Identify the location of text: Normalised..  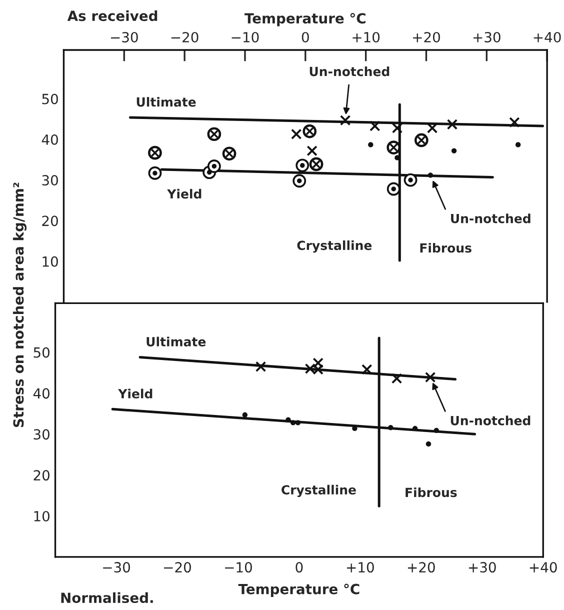
(107, 598).